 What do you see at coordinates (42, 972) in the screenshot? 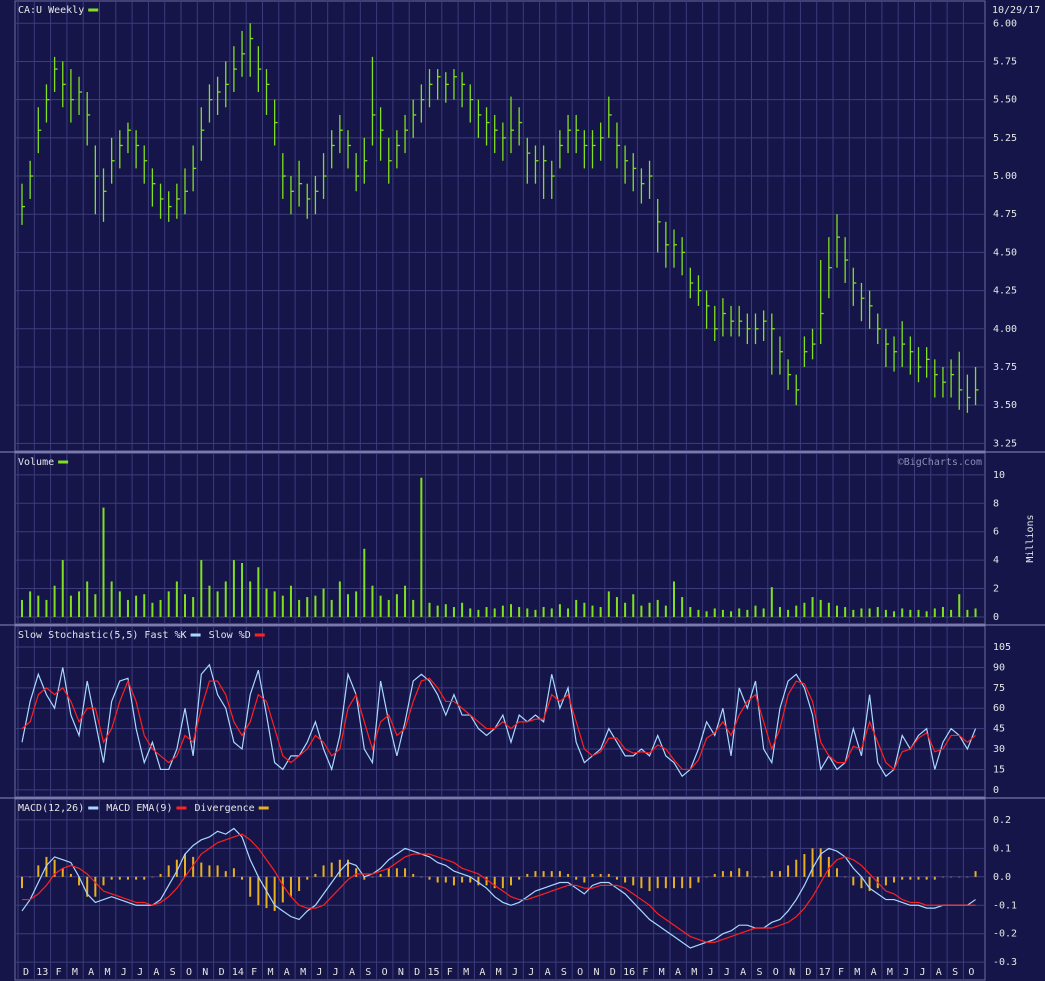
I see `x-tick-label: 13` at bounding box center [42, 972].